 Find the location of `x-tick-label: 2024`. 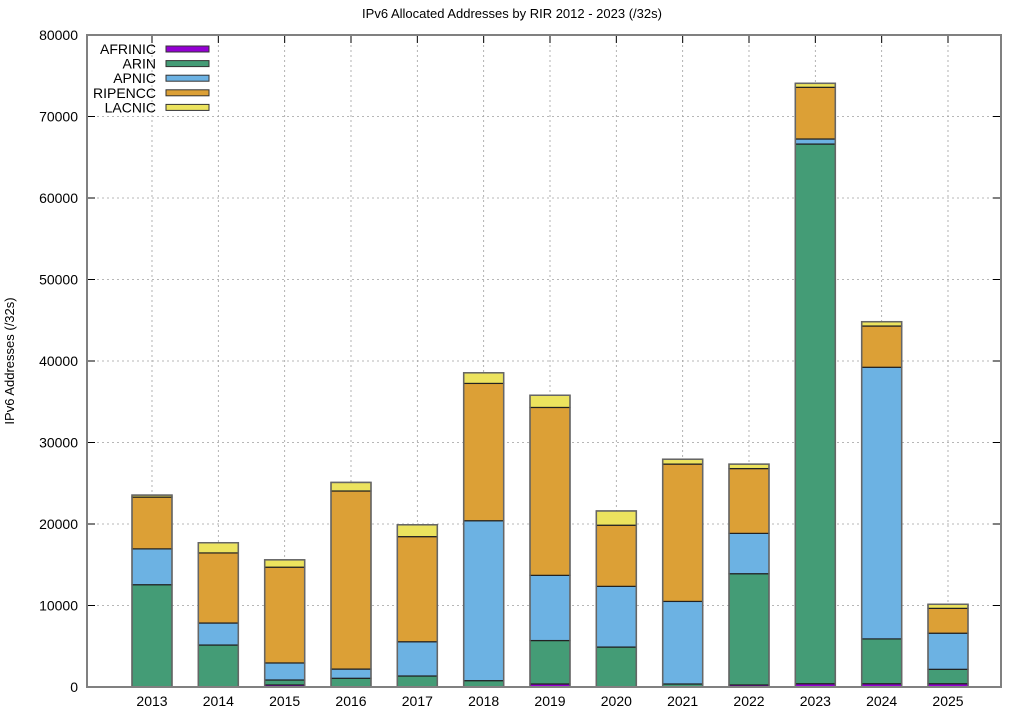

x-tick-label: 2024 is located at coordinates (881, 701).